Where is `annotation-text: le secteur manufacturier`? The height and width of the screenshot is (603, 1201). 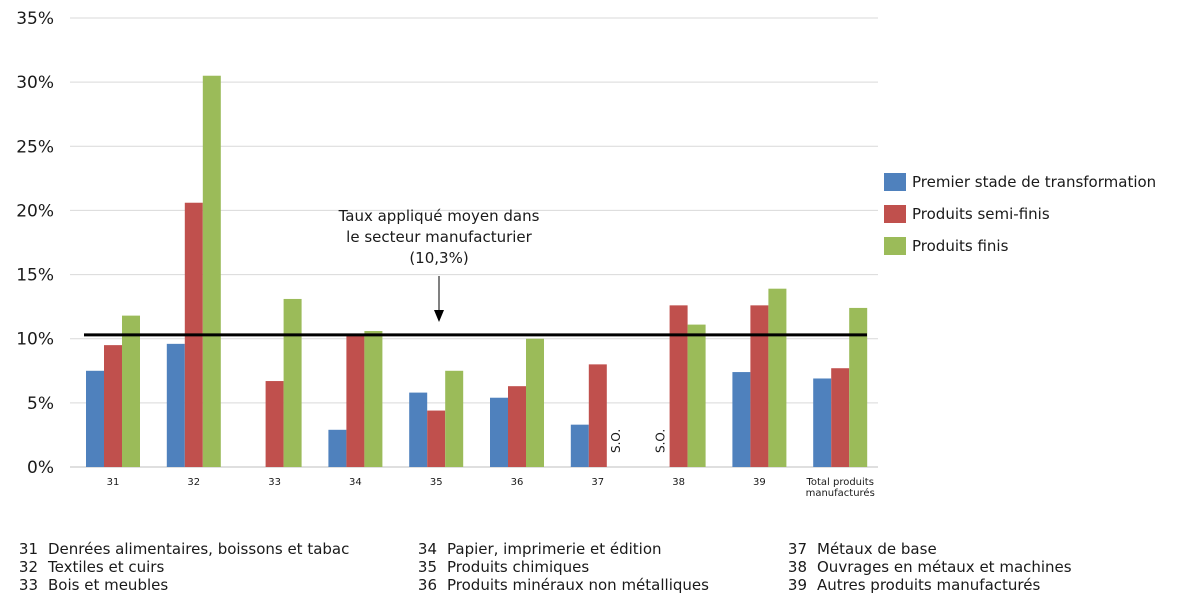 annotation-text: le secteur manufacturier is located at coordinates (439, 237).